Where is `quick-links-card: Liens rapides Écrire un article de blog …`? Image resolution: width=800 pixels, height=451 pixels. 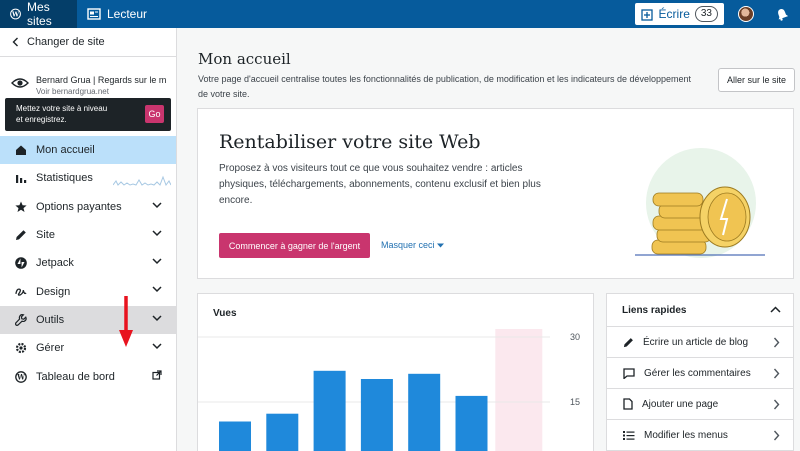
quick-links-card: Liens rapides Écrire un article de blog … is located at coordinates (700, 372).